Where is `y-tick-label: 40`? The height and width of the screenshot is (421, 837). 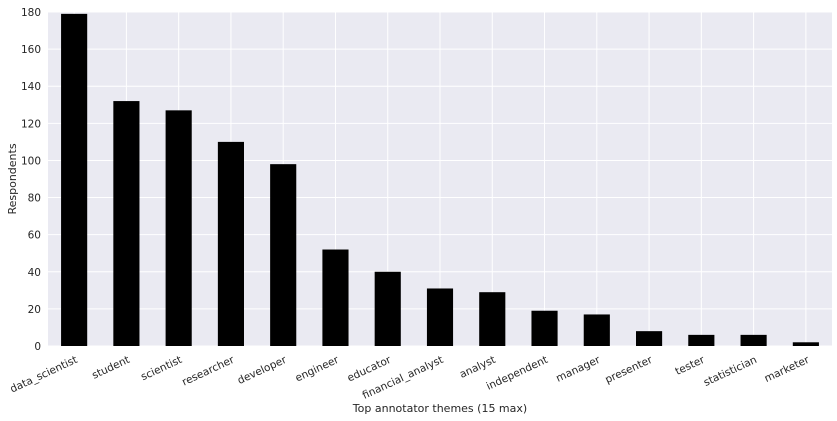 y-tick-label: 40 is located at coordinates (34, 273).